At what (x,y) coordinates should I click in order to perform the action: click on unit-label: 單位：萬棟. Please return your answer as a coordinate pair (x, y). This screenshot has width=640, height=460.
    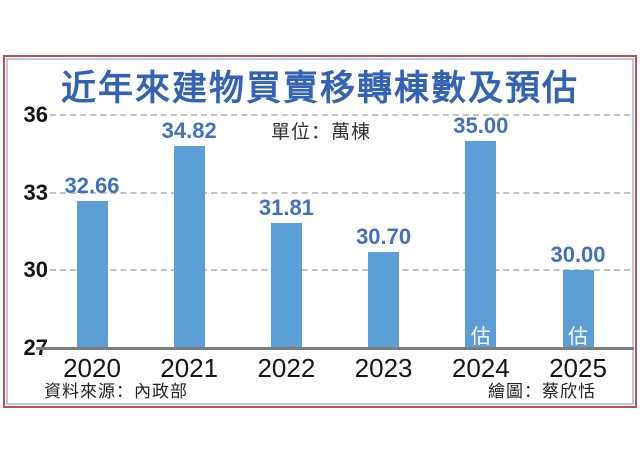
    Looking at the image, I should click on (321, 132).